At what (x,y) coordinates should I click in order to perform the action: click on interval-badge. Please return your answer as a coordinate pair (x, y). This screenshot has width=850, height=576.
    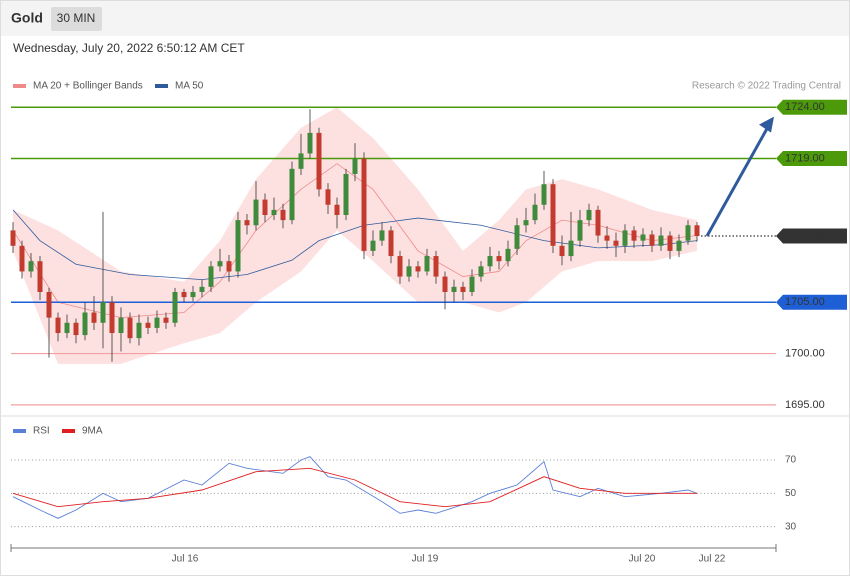
    Looking at the image, I should click on (76, 19).